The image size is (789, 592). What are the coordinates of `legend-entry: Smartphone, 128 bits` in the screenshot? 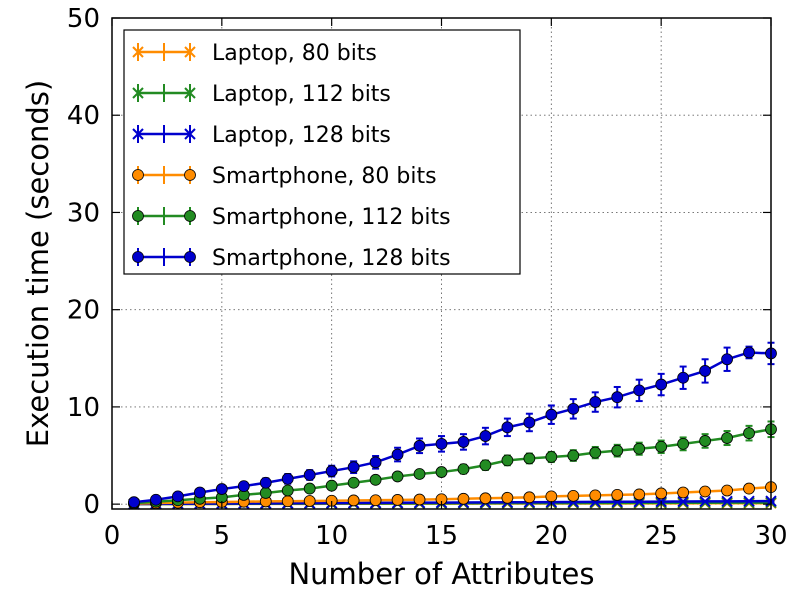 It's located at (291, 258).